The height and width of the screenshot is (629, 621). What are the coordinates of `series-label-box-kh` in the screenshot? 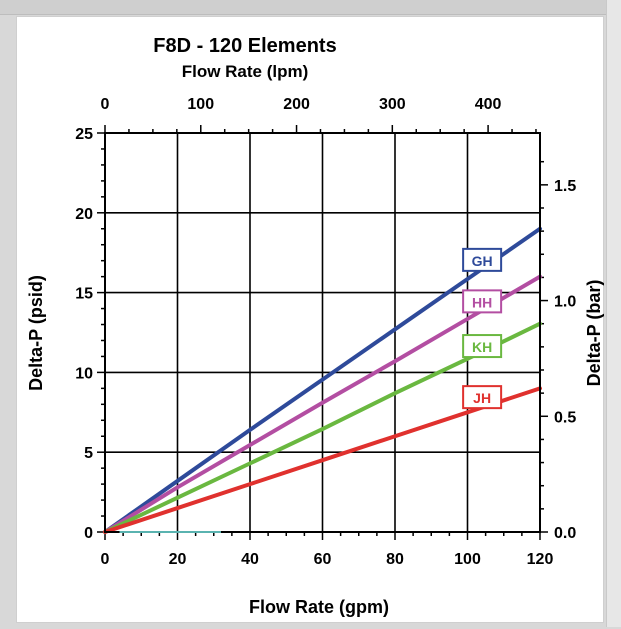 It's located at (482, 346).